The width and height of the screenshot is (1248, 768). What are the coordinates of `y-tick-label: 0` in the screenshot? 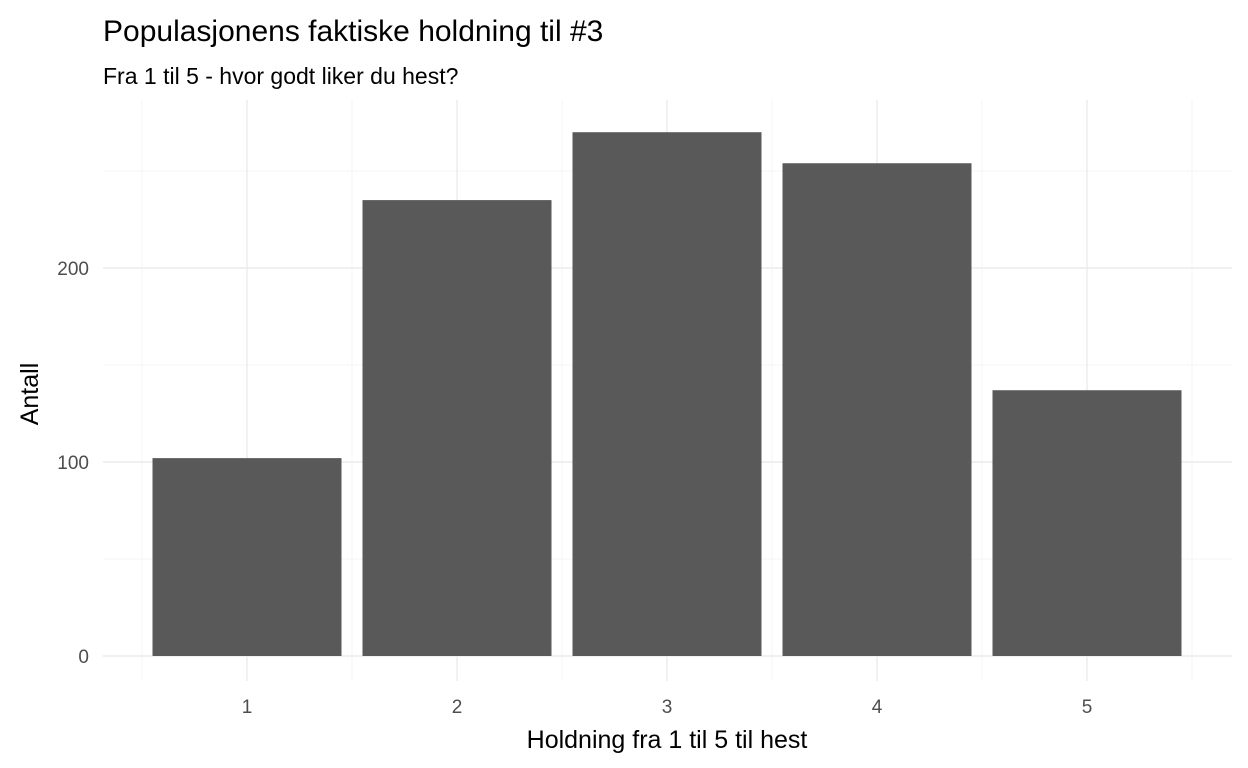 It's located at (83, 657).